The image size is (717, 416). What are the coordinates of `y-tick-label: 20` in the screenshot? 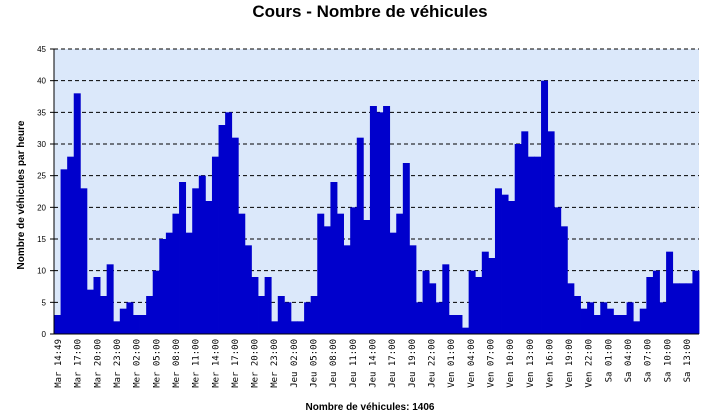 It's located at (41, 207).